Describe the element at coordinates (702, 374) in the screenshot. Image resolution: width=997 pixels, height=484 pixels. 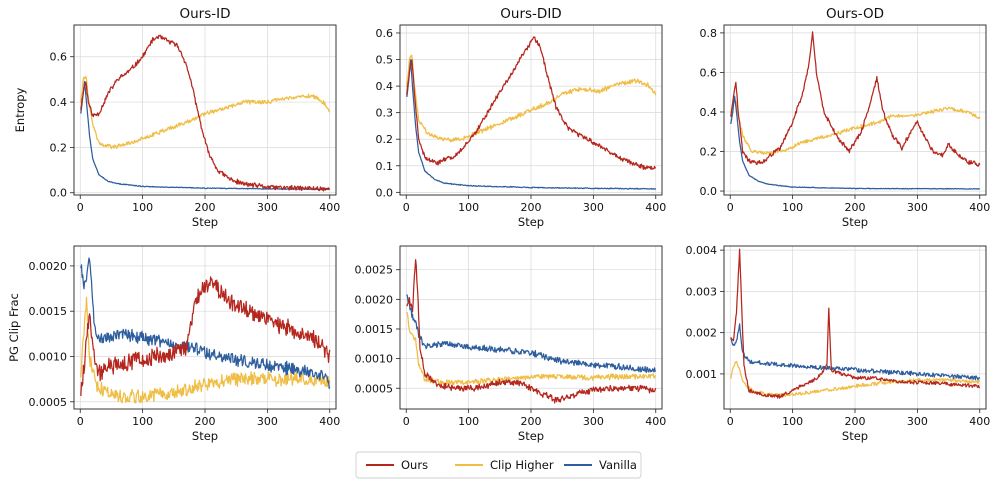
I see `y-tick-label: 0.001` at that location.